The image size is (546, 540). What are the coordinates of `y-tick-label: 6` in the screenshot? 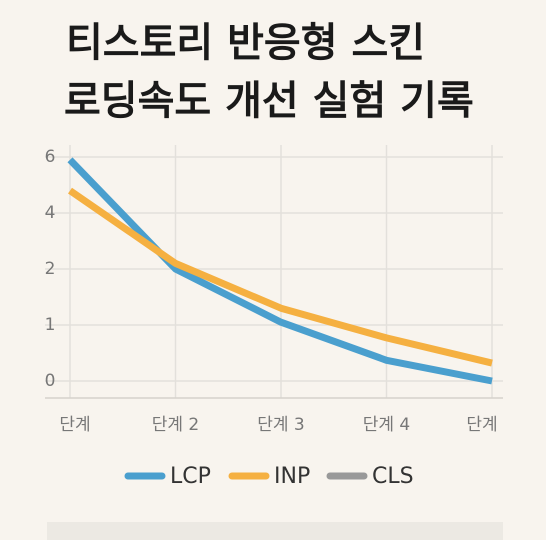 It's located at (50, 157).